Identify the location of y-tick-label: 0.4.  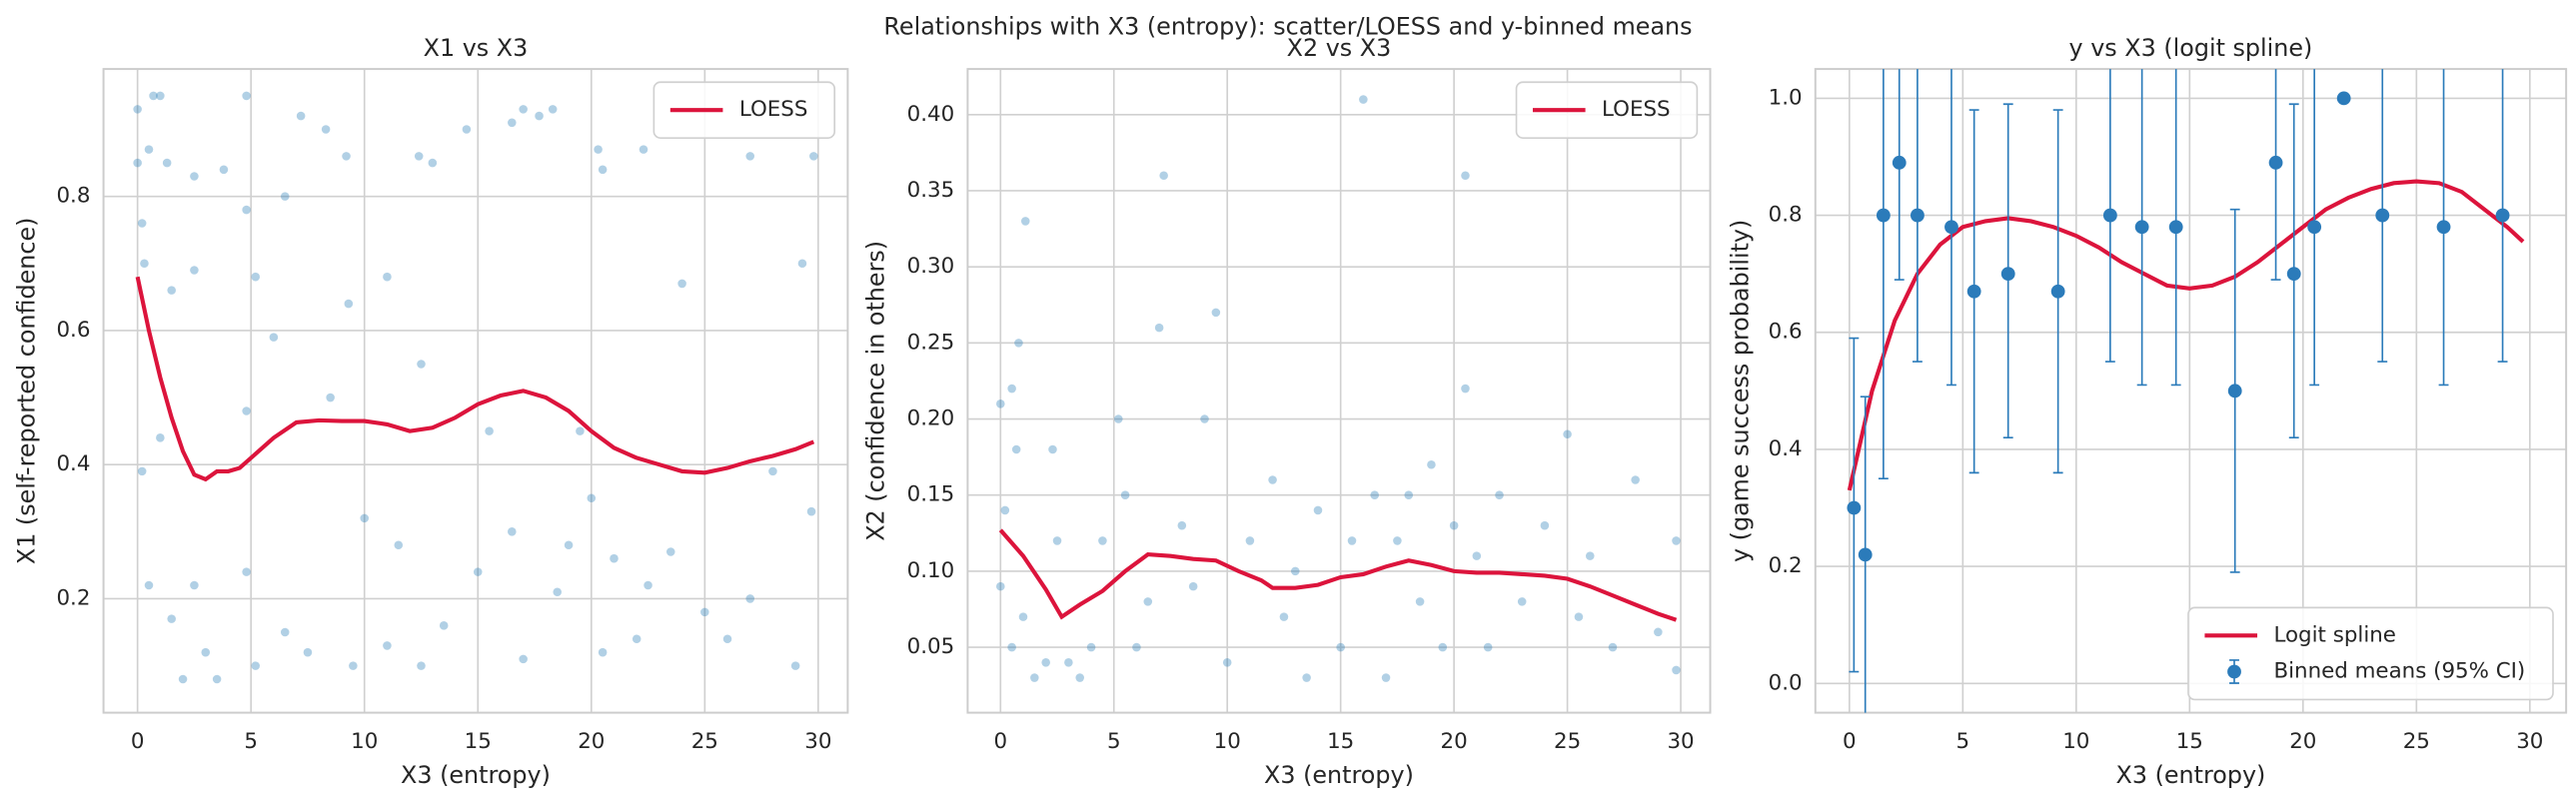
(73, 463).